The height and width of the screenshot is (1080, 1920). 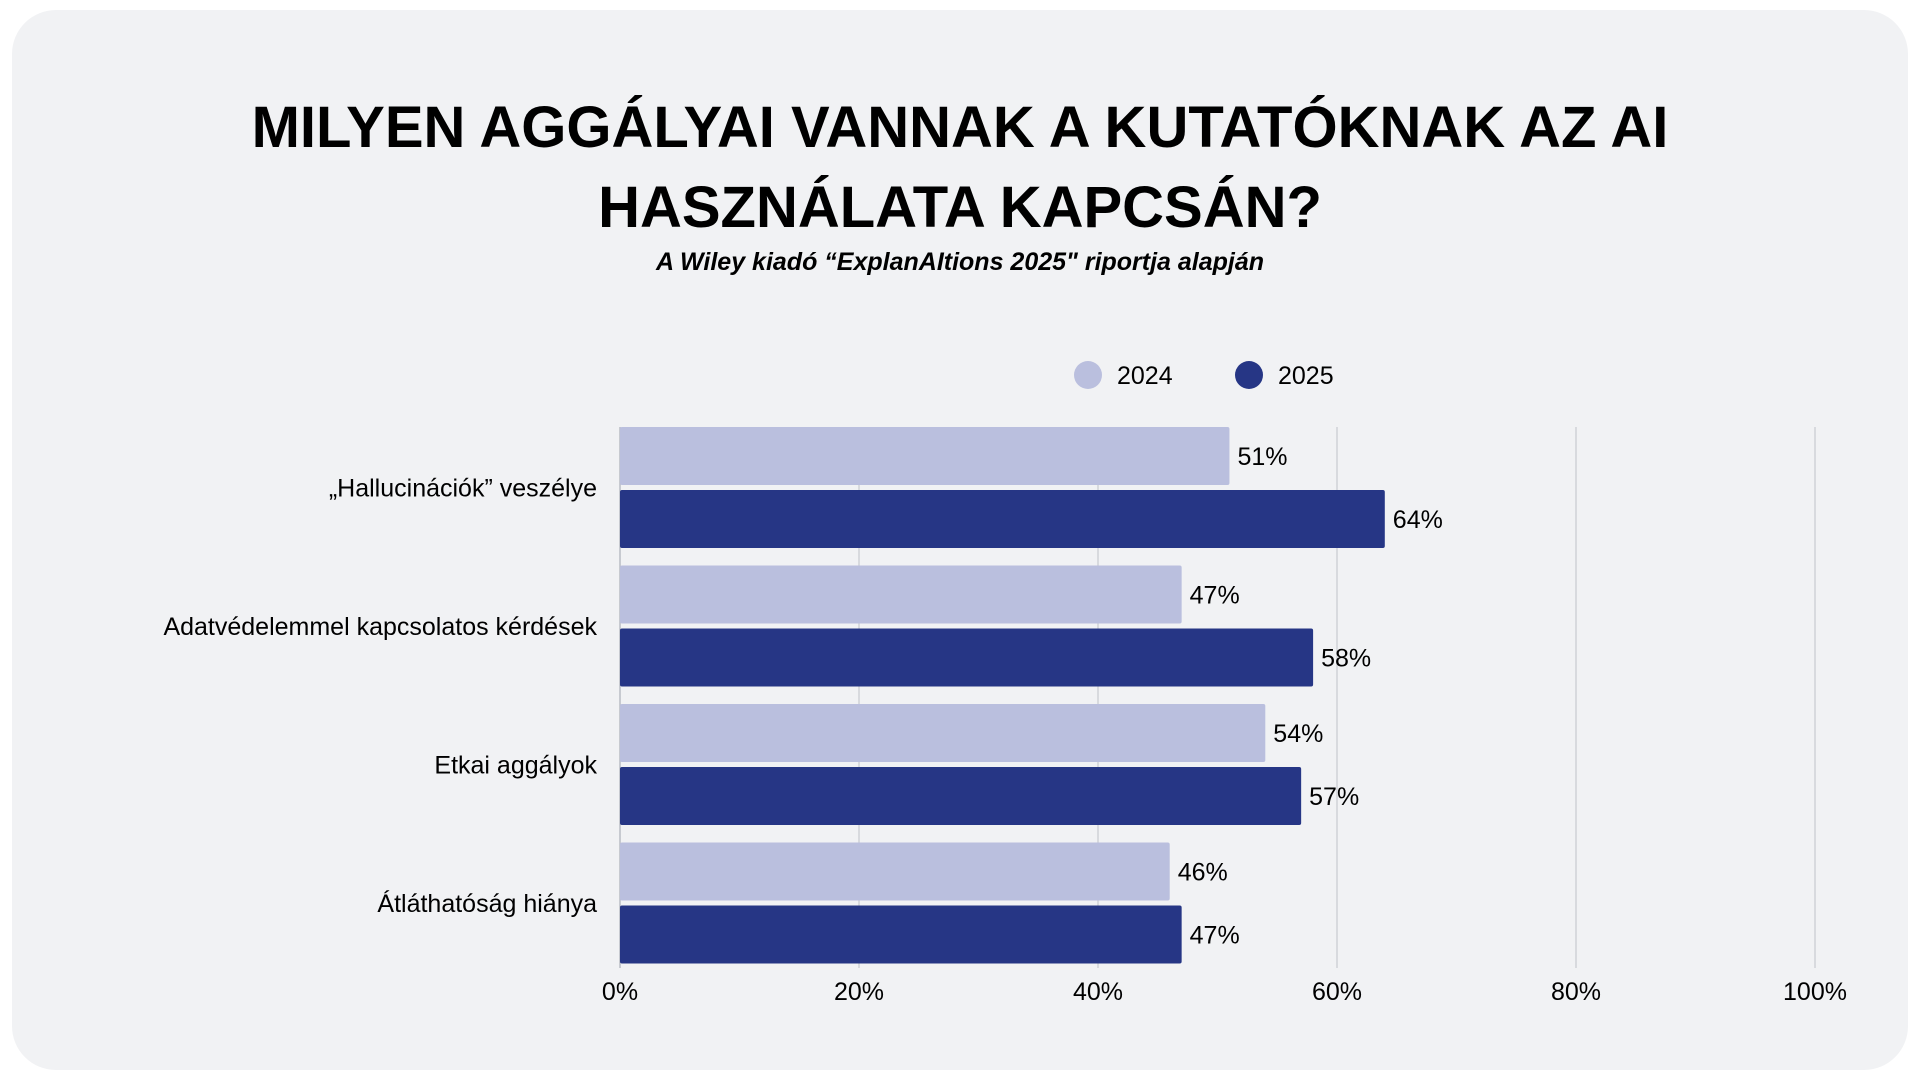 I want to click on legend-label: 2025, so click(x=1306, y=376).